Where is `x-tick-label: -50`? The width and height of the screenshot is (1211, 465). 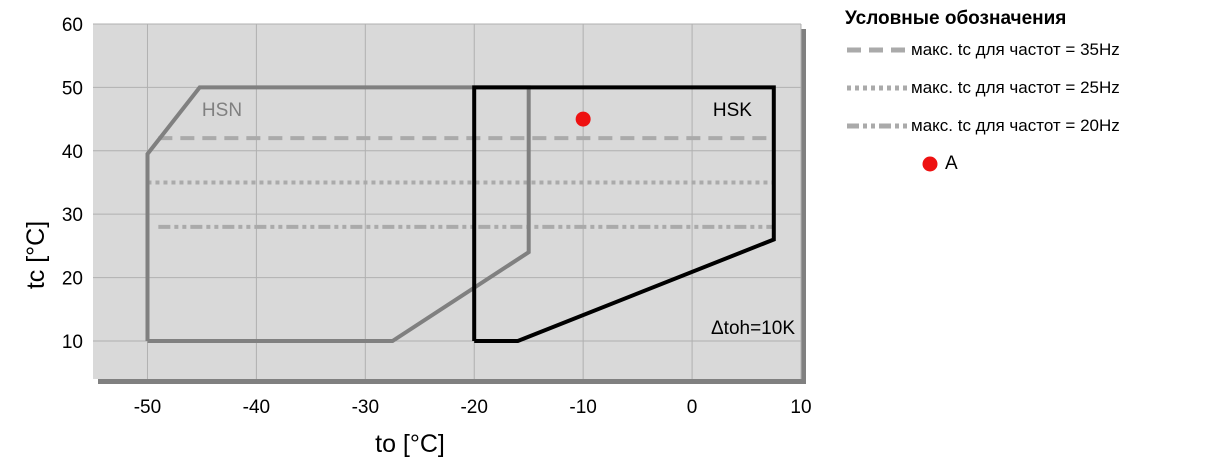
x-tick-label: -50 is located at coordinates (147, 407).